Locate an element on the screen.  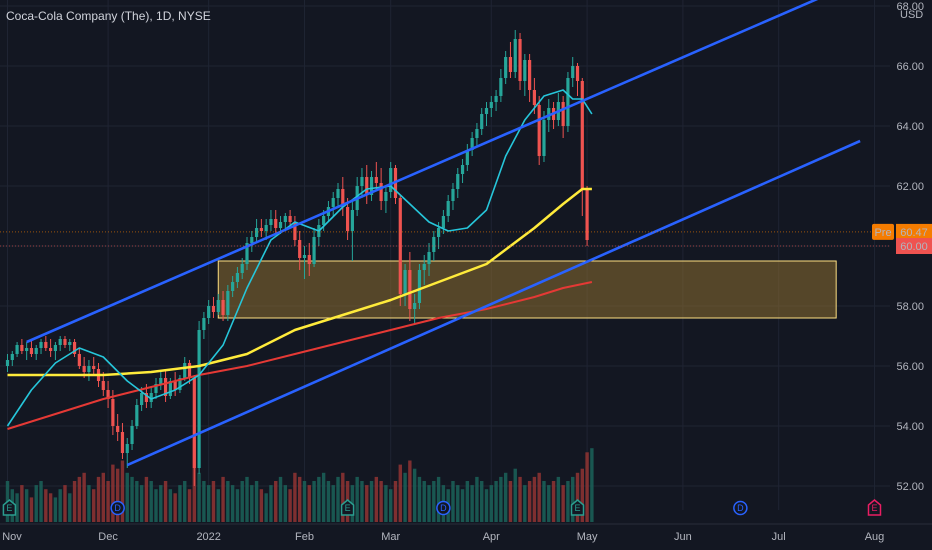
price-labels: Pre 60.47 60.00 is located at coordinates (466, 238).